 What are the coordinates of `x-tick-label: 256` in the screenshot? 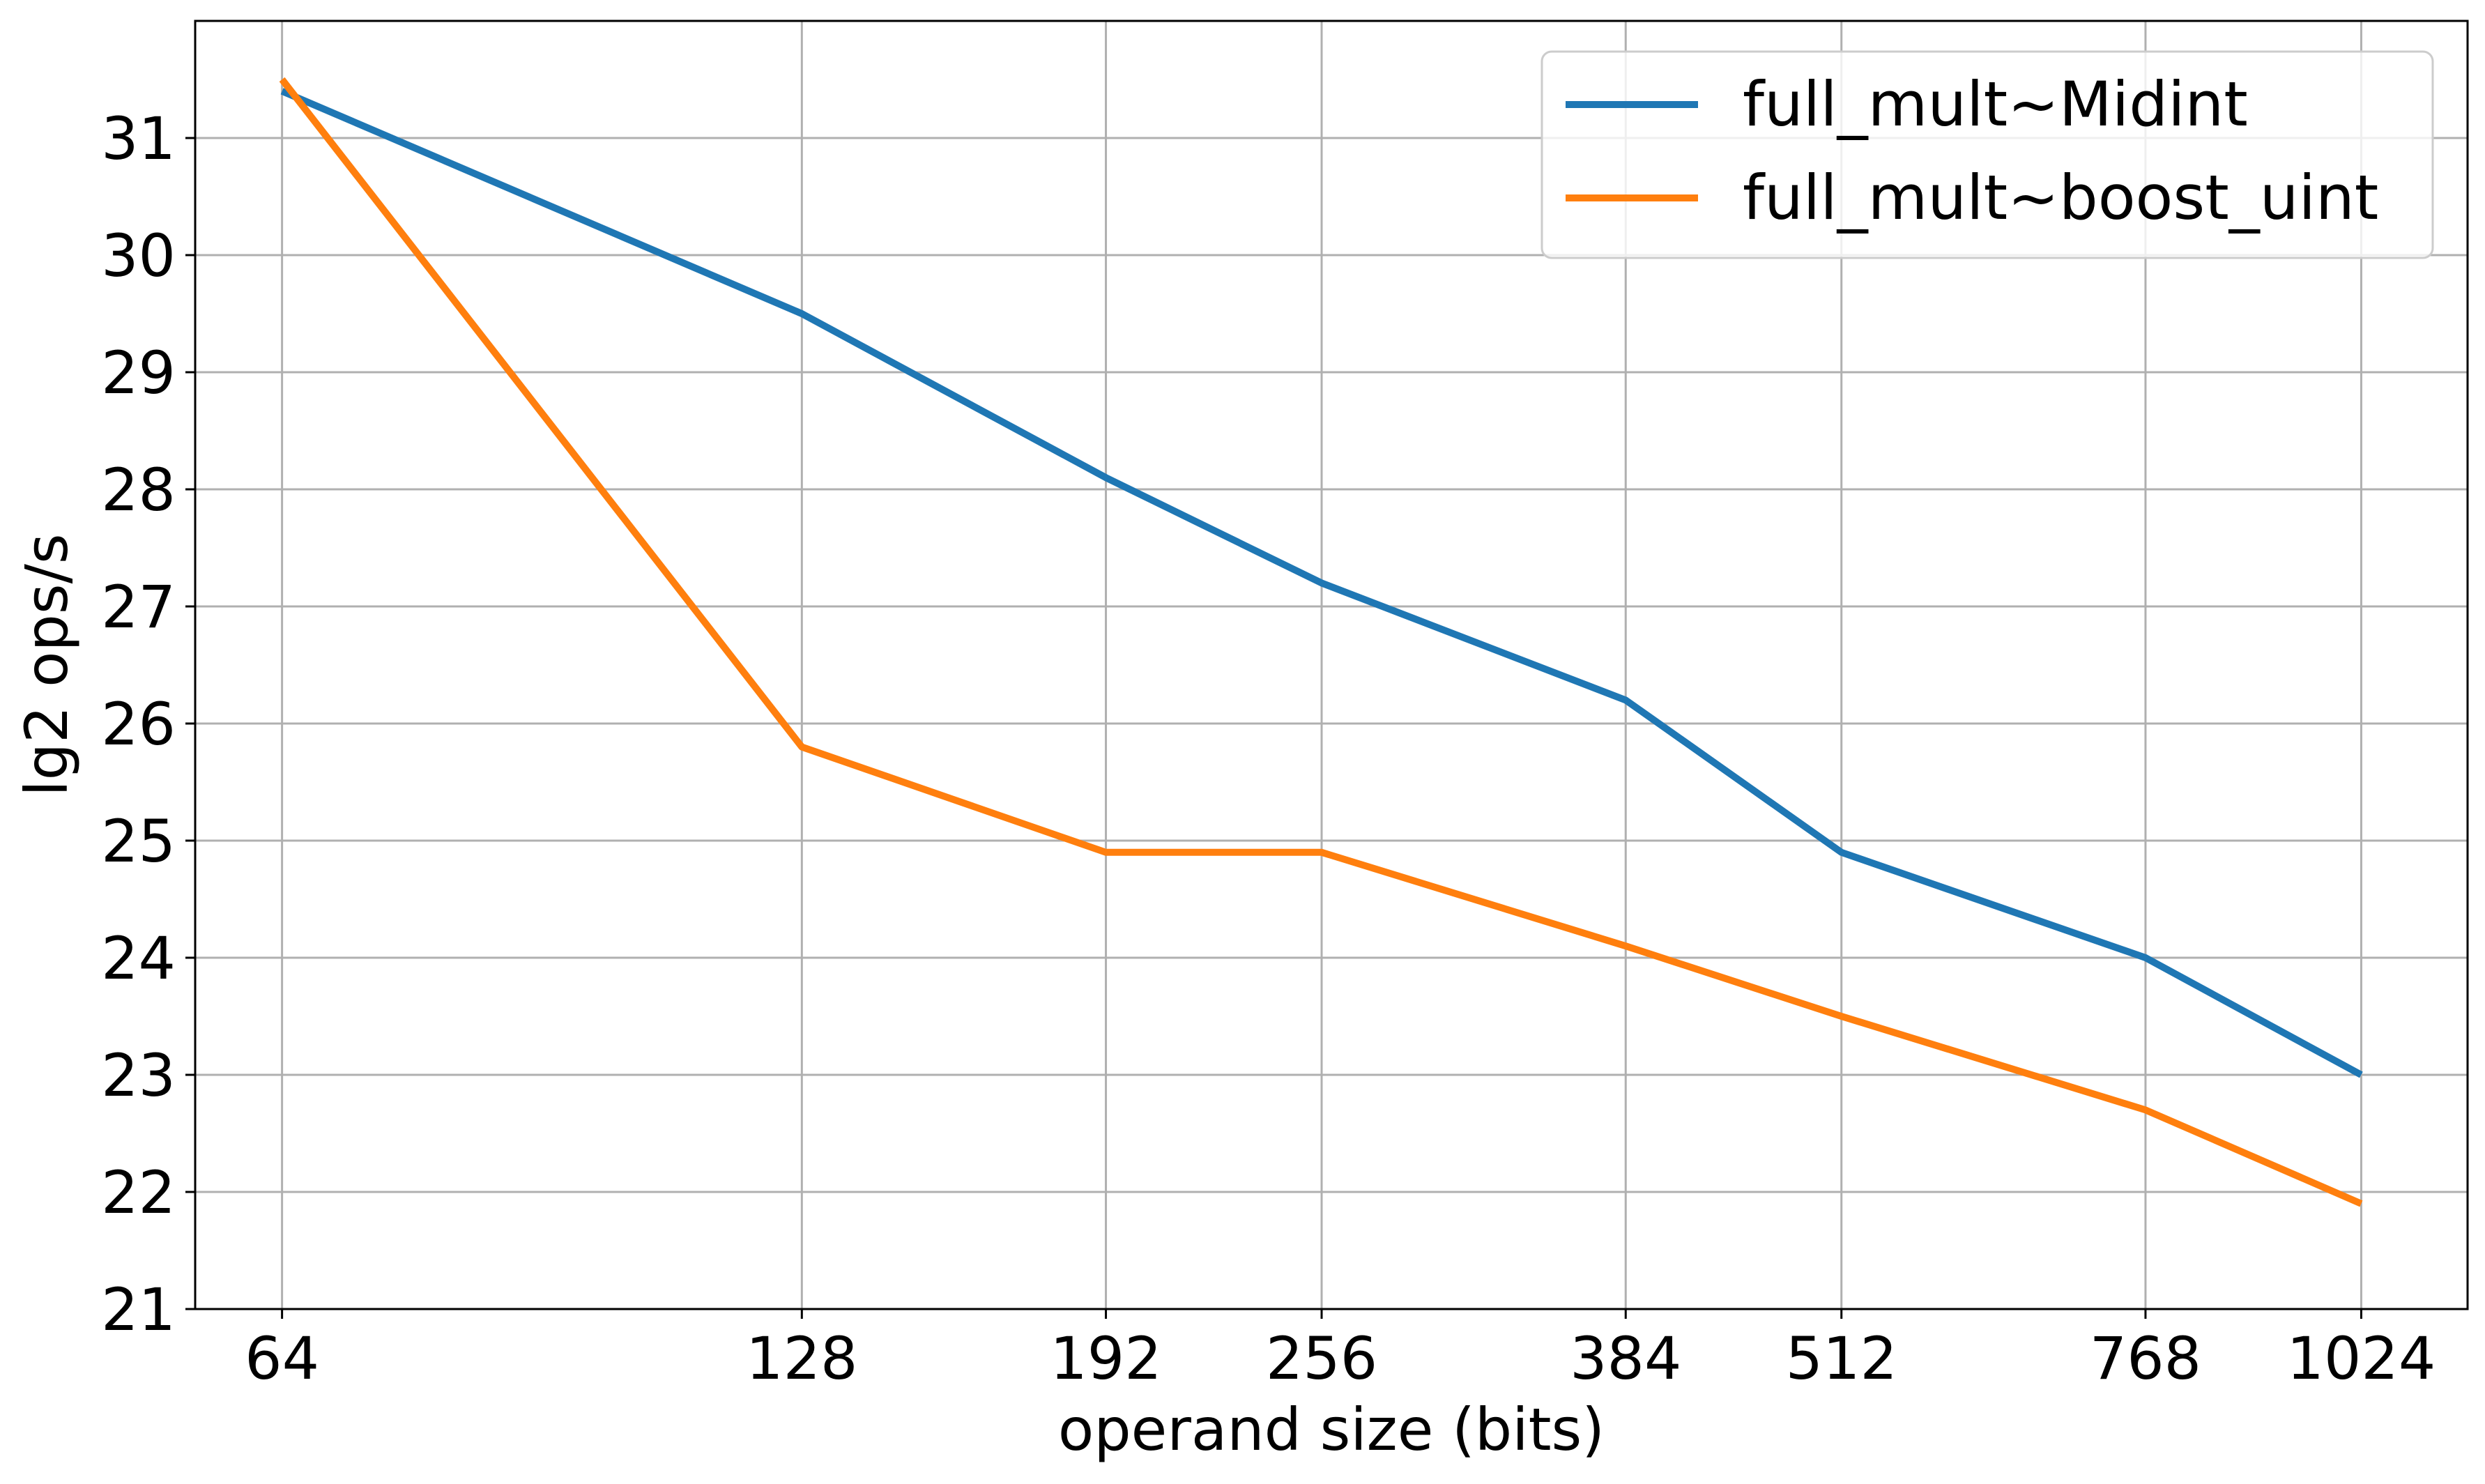 It's located at (1321, 1358).